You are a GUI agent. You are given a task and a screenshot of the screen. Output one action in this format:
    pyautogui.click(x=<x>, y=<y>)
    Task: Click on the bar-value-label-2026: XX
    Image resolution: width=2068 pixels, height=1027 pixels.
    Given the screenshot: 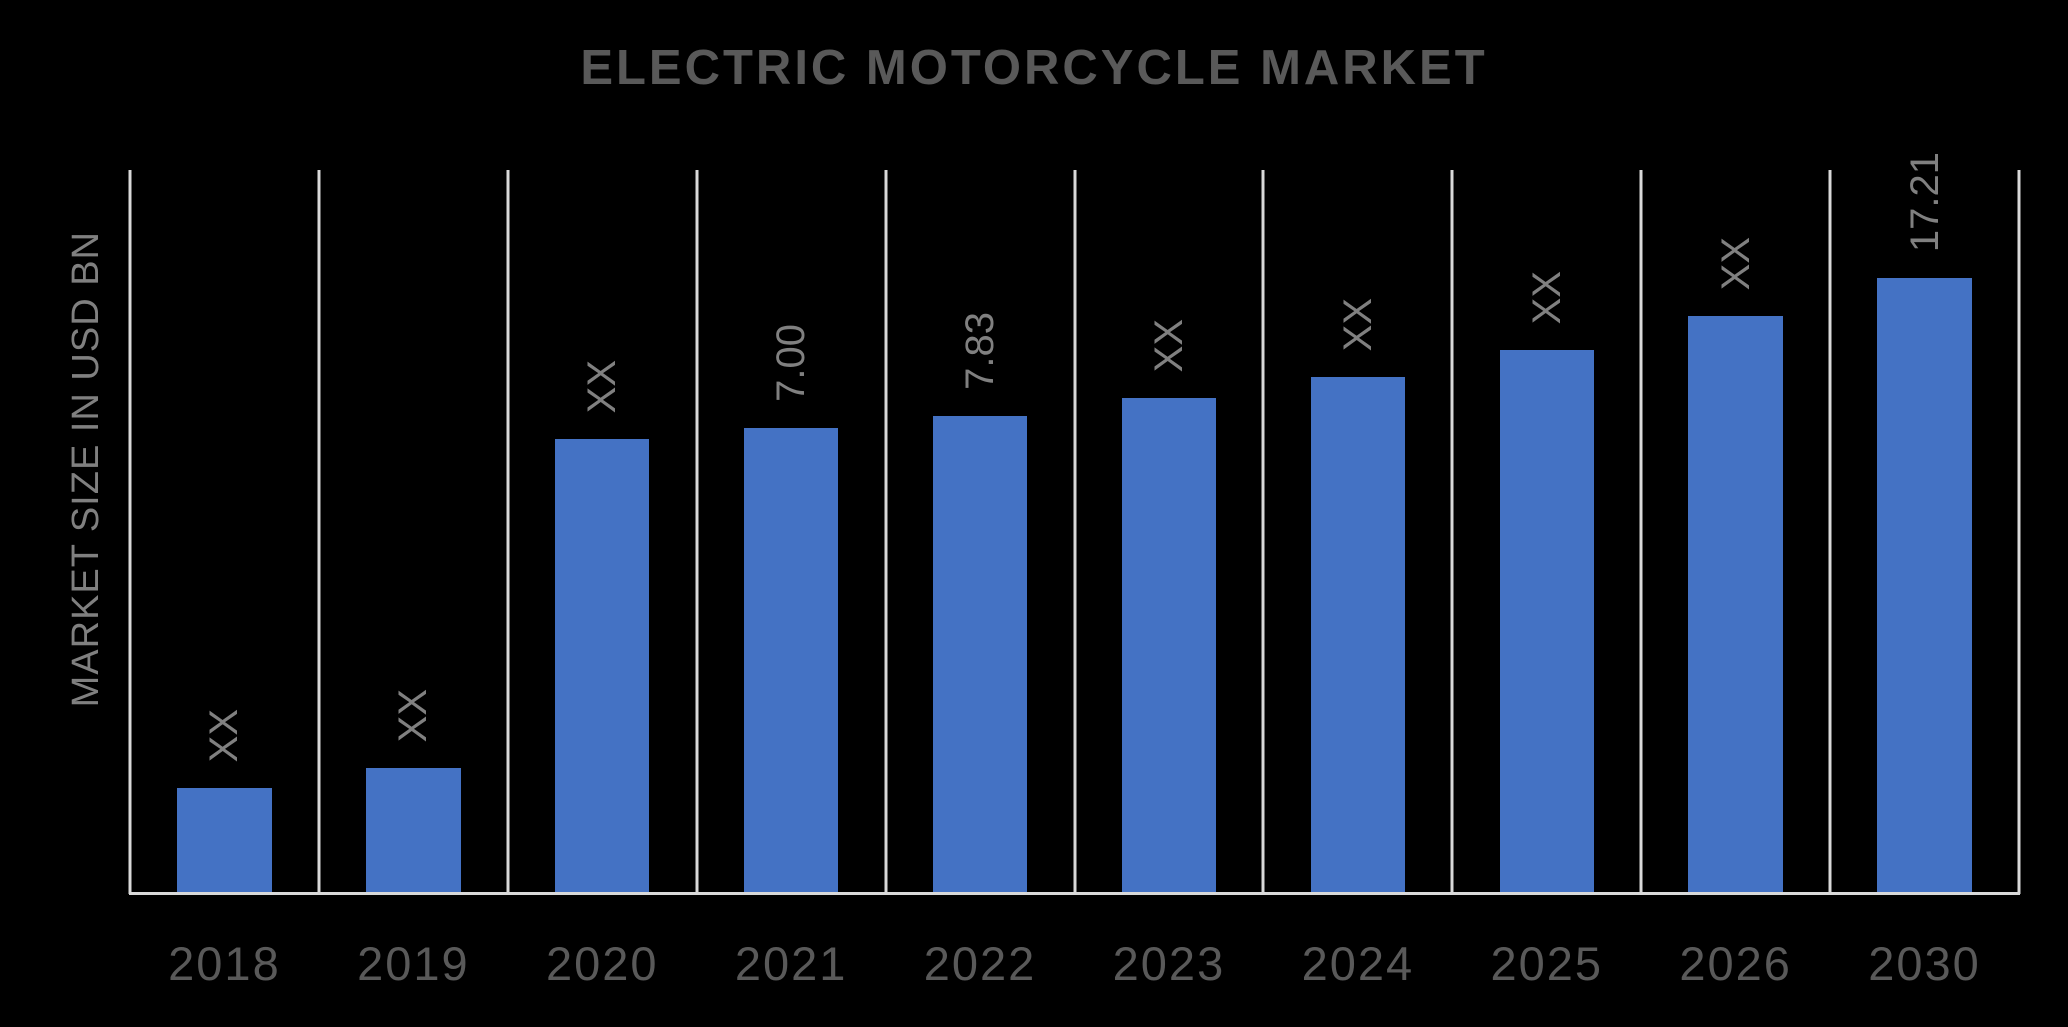 What is the action you would take?
    pyautogui.click(x=1735, y=263)
    